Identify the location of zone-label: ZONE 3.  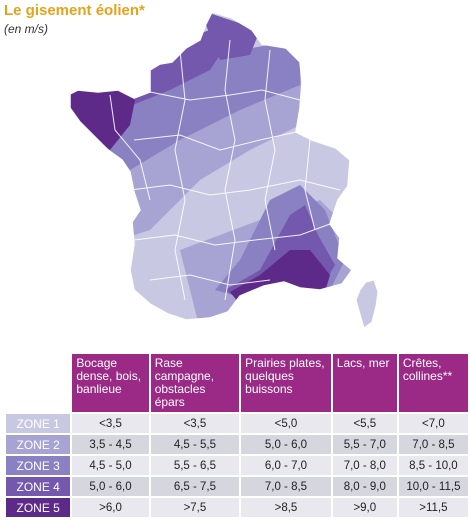
(38, 465).